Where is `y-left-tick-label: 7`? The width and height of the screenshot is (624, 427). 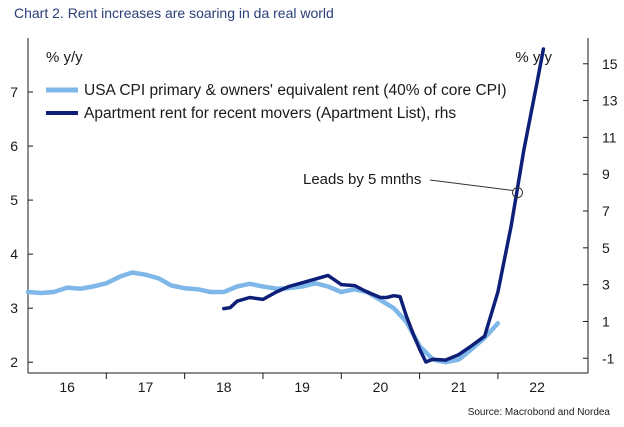 y-left-tick-label: 7 is located at coordinates (14, 92).